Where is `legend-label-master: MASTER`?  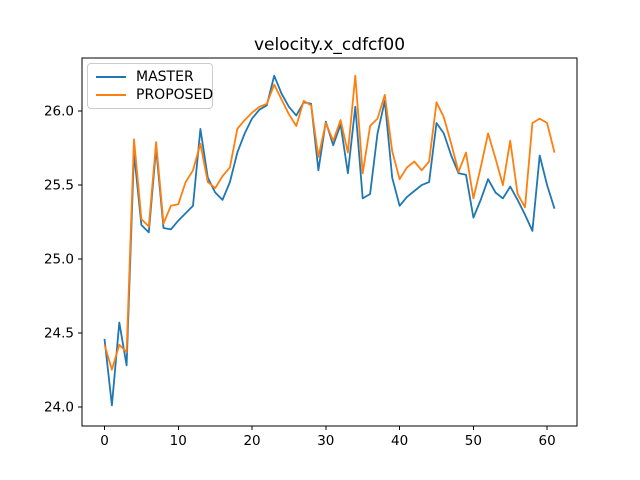 legend-label-master: MASTER is located at coordinates (165, 76).